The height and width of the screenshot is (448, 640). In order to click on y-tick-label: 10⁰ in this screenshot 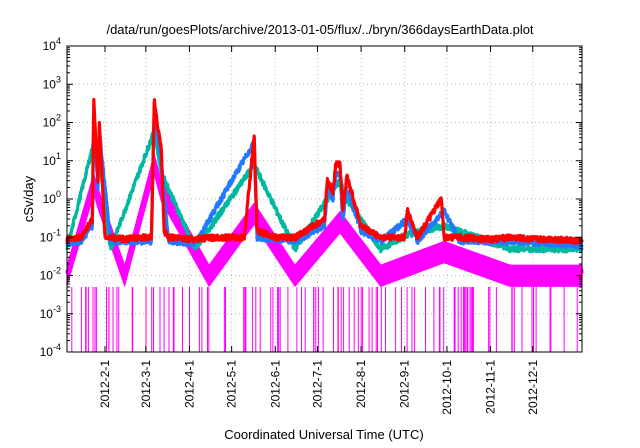, I will do `click(52, 197)`.